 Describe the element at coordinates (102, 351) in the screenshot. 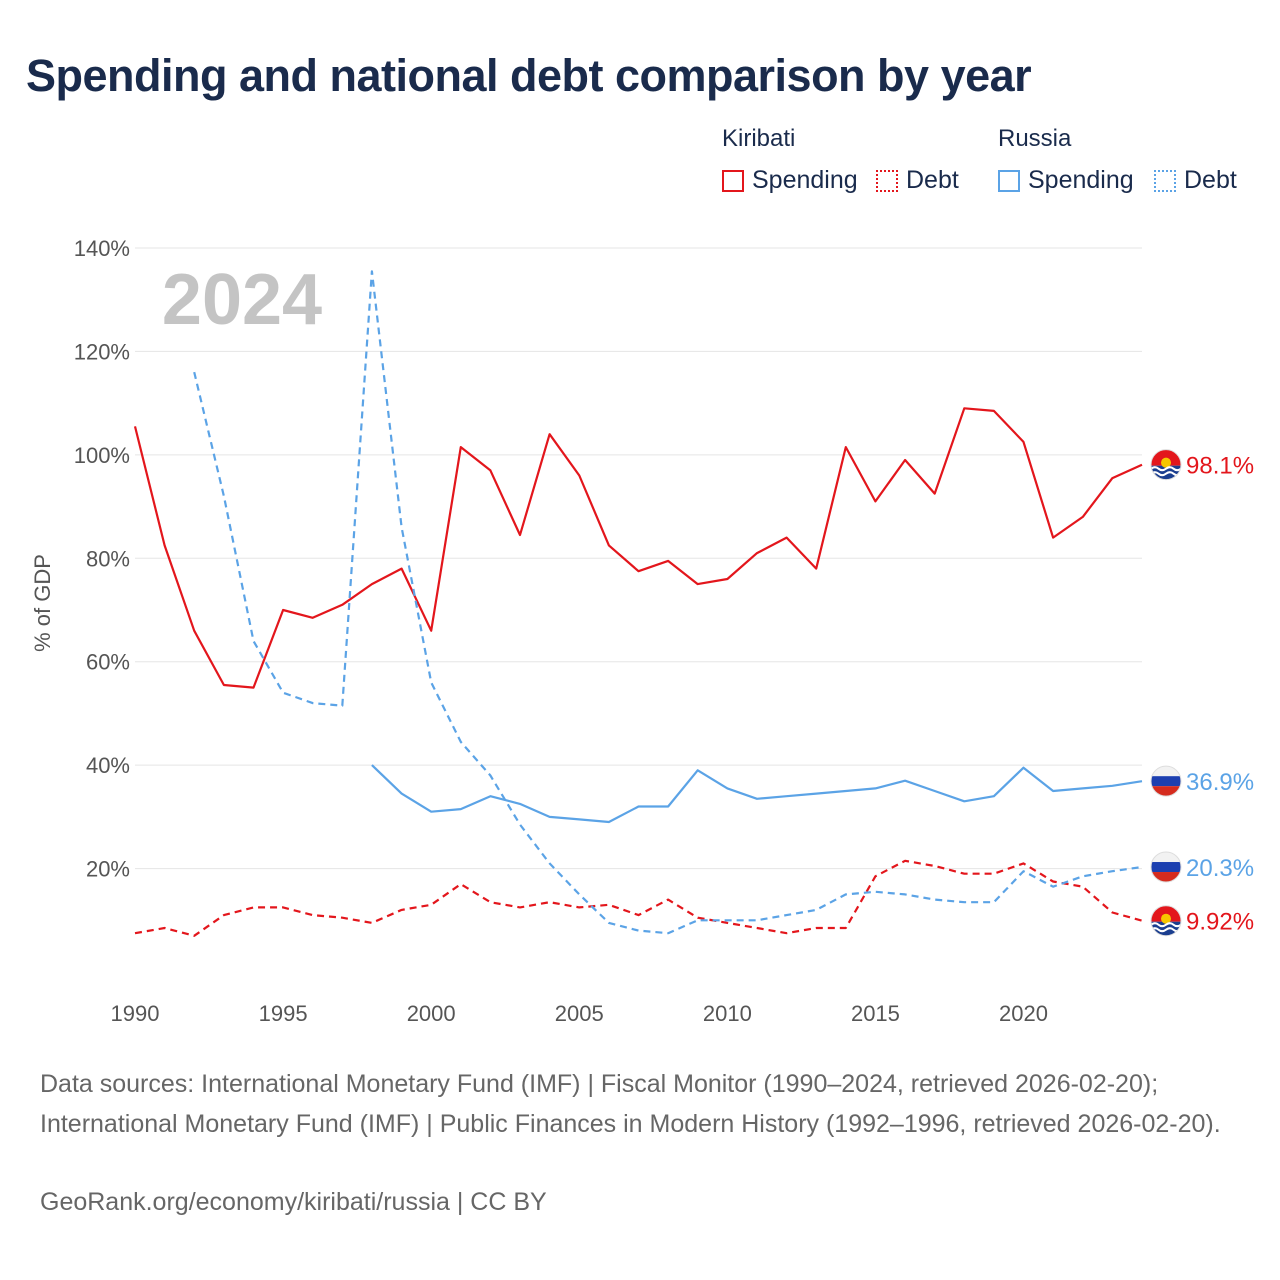

I see `y-tick-label: 120%` at that location.